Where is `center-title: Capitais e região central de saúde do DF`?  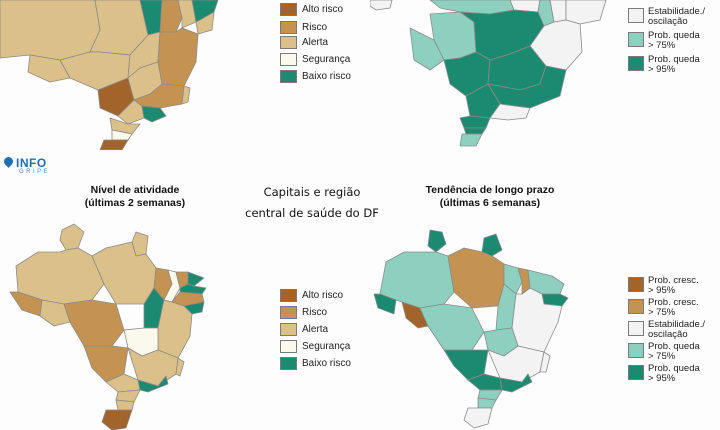 center-title: Capitais e região central de saúde do DF is located at coordinates (312, 203).